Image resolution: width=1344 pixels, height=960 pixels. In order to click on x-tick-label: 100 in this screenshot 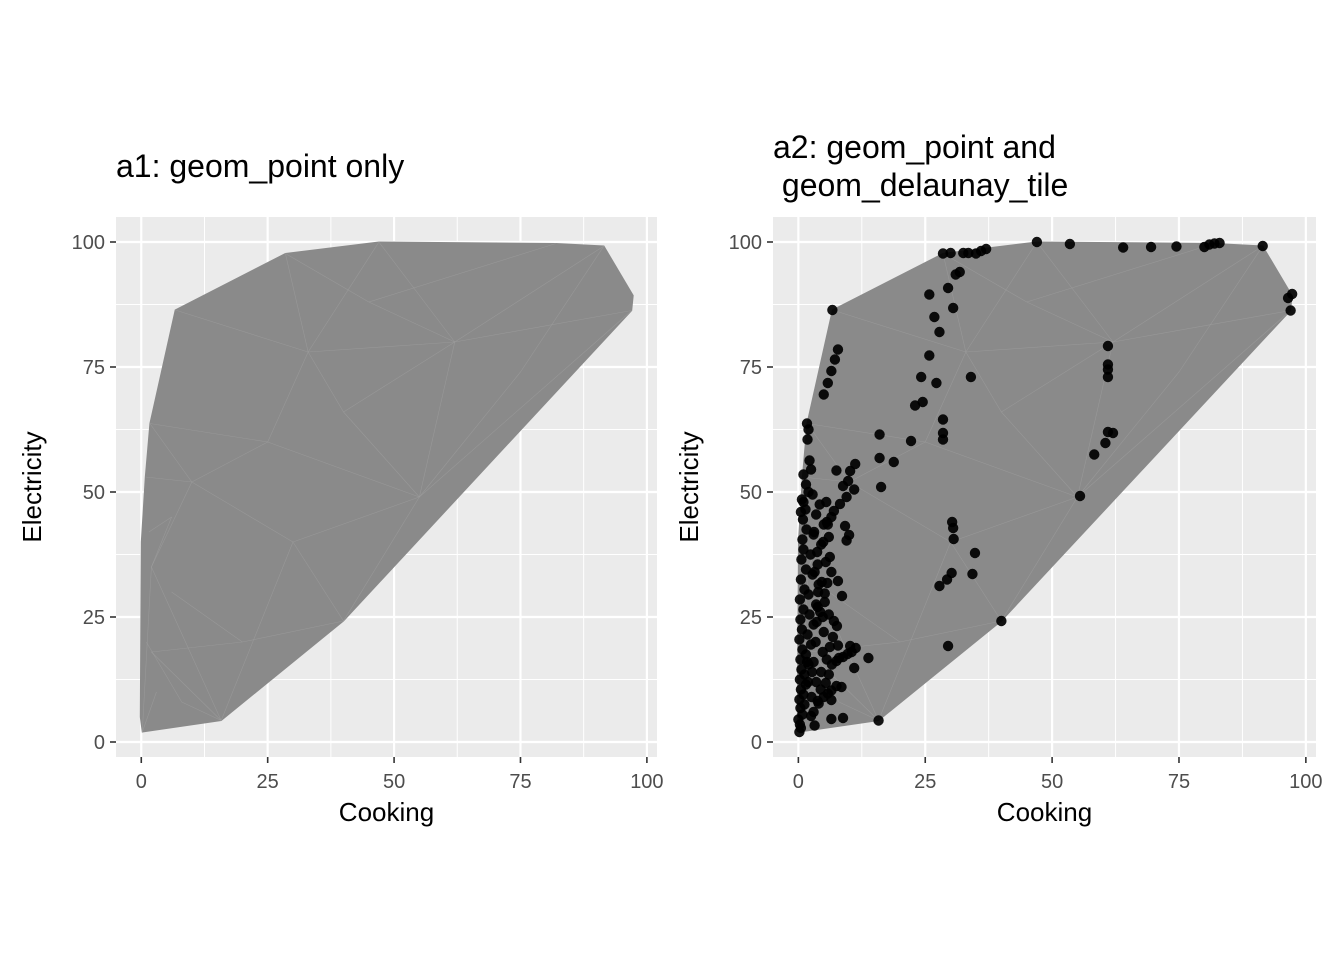, I will do `click(646, 782)`.